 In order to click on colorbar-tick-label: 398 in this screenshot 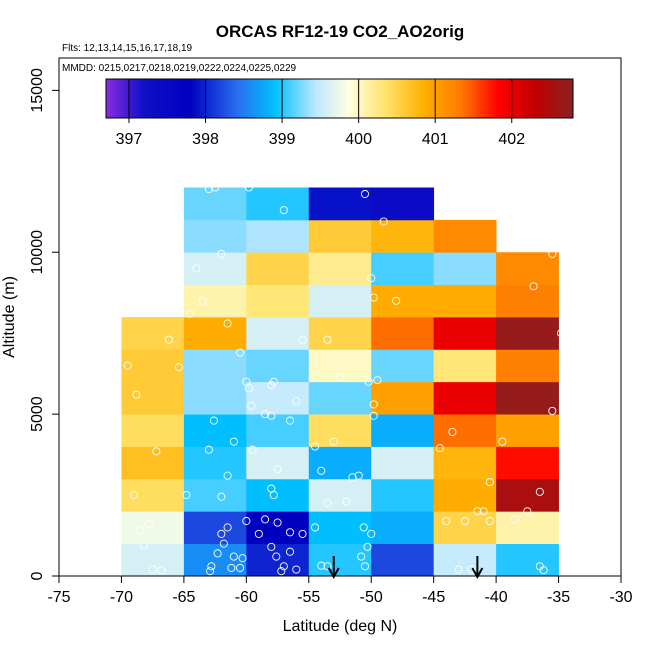, I will do `click(205, 139)`.